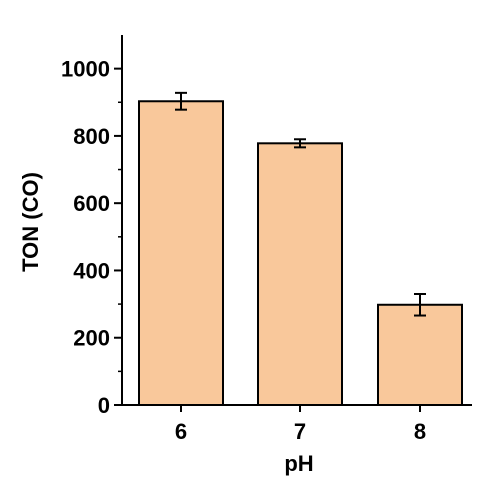  What do you see at coordinates (91, 270) in the screenshot?
I see `y-tick-label: 400` at bounding box center [91, 270].